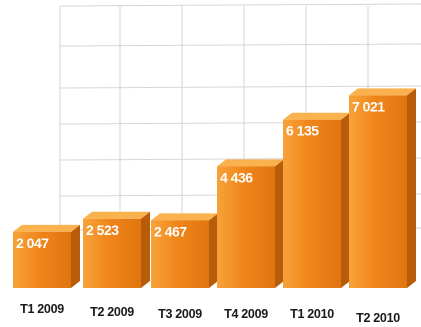 This screenshot has width=421, height=327. What do you see at coordinates (180, 314) in the screenshot?
I see `category-label: T3 2009` at bounding box center [180, 314].